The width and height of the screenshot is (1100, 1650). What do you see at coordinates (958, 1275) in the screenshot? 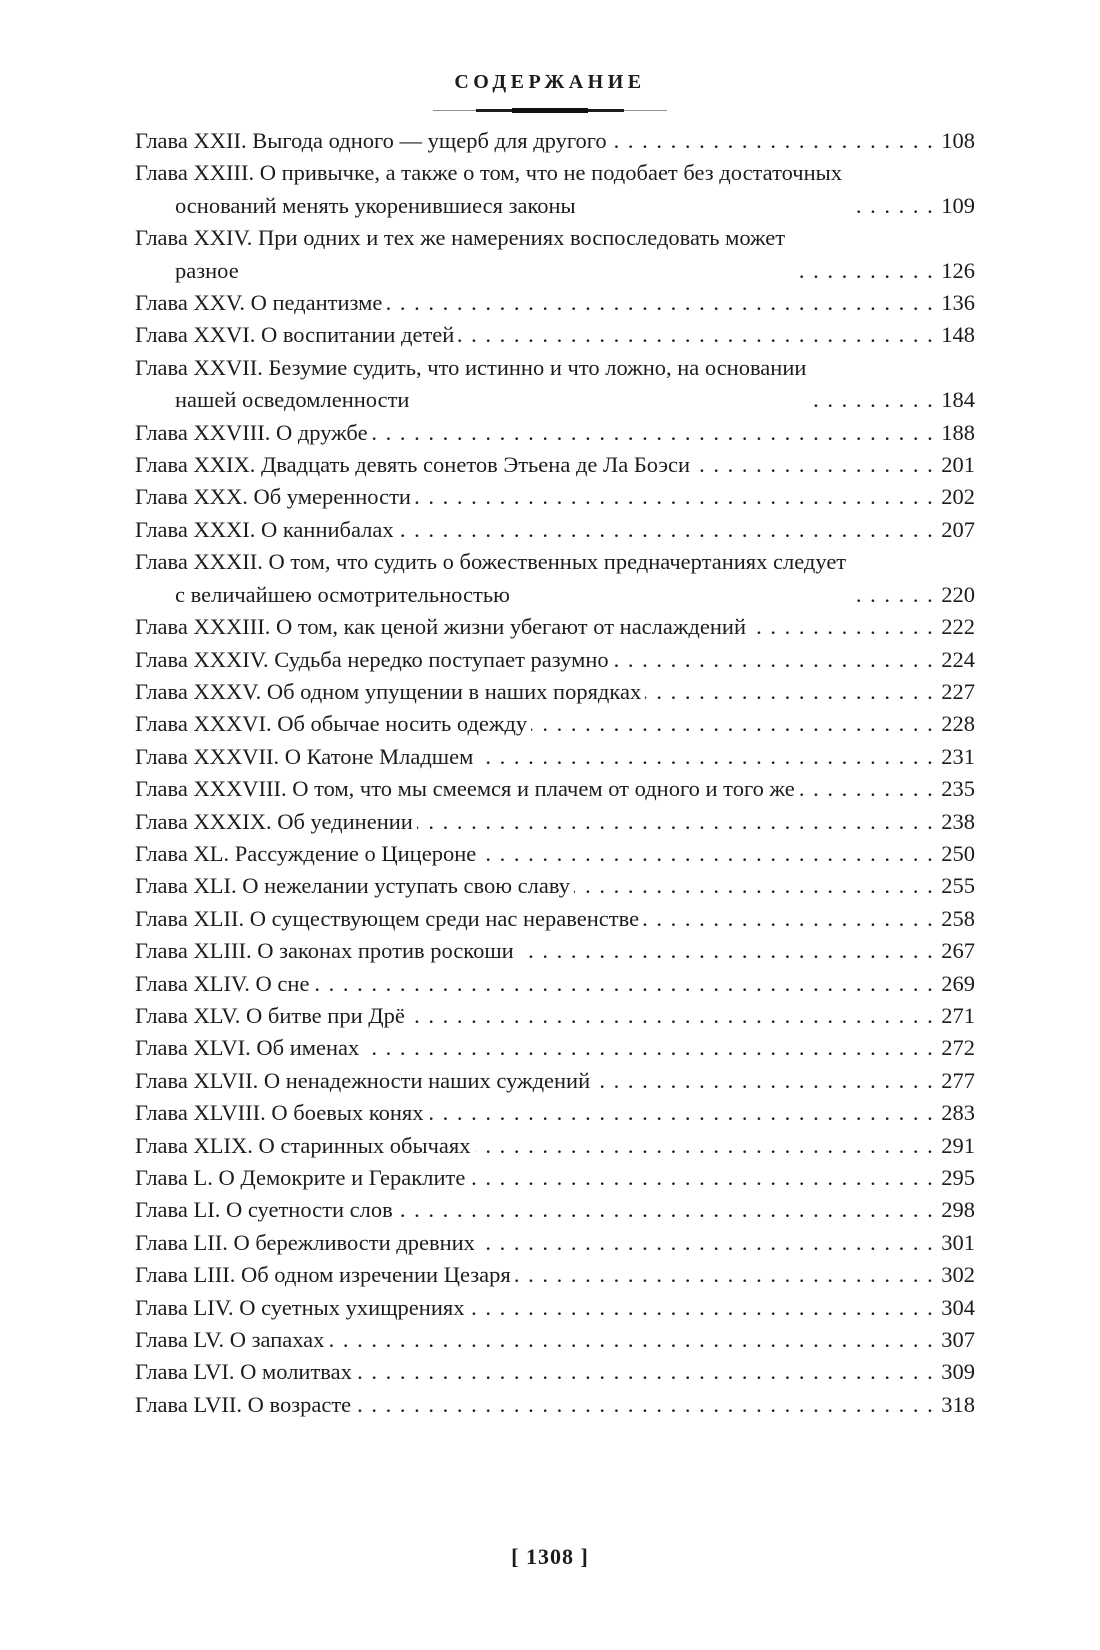
I see `toc-entry-page: 302` at bounding box center [958, 1275].